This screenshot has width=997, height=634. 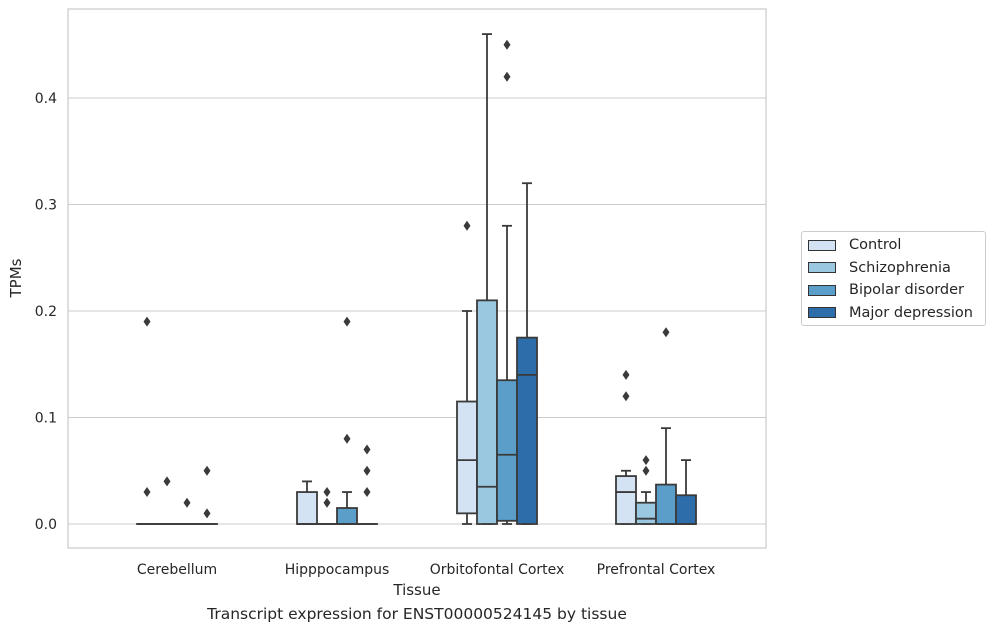 What do you see at coordinates (46, 419) in the screenshot?
I see `y-tick-label: 0.1` at bounding box center [46, 419].